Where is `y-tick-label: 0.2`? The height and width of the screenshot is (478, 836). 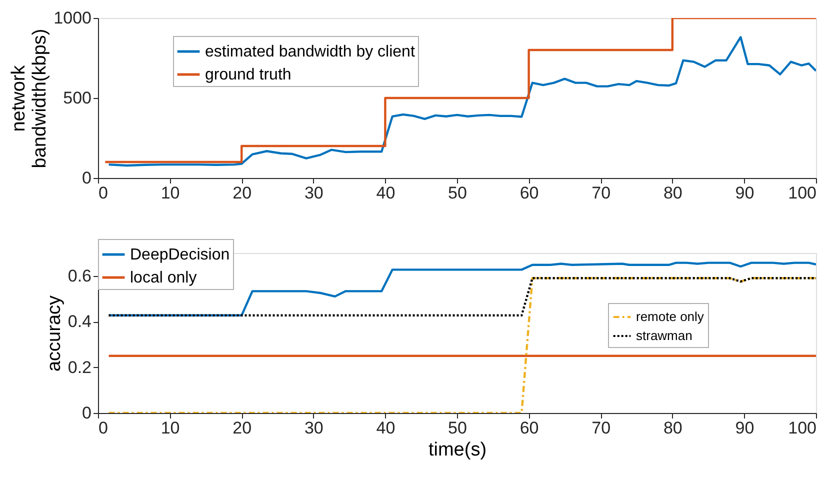
y-tick-label: 0.2 is located at coordinates (80, 367).